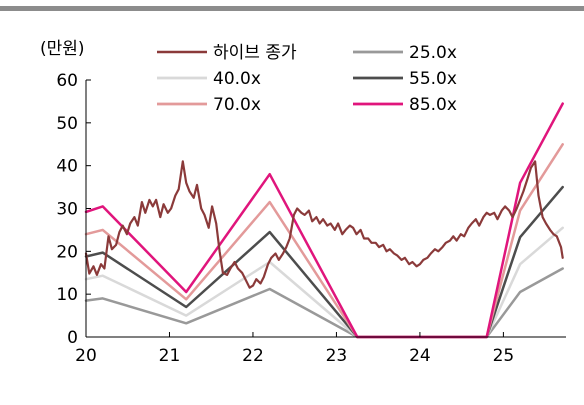 This screenshot has width=584, height=405. What do you see at coordinates (294, 349) in the screenshot?
I see `x-axis-ticks: 20 21 22 23 24 25` at bounding box center [294, 349].